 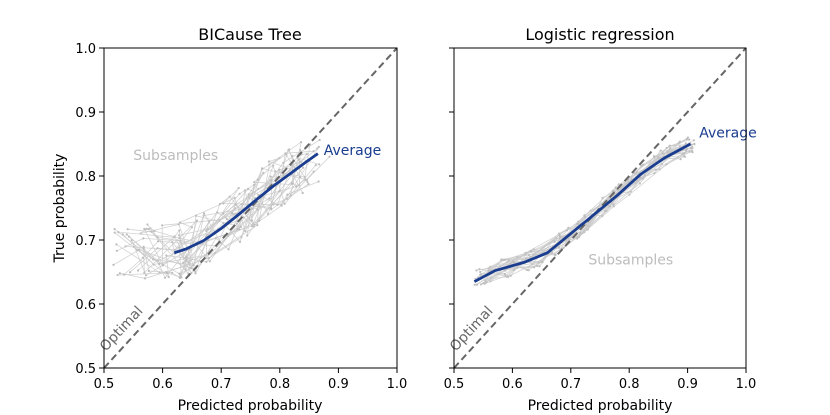 What do you see at coordinates (746, 384) in the screenshot?
I see `x-tick-label: 1.0` at bounding box center [746, 384].